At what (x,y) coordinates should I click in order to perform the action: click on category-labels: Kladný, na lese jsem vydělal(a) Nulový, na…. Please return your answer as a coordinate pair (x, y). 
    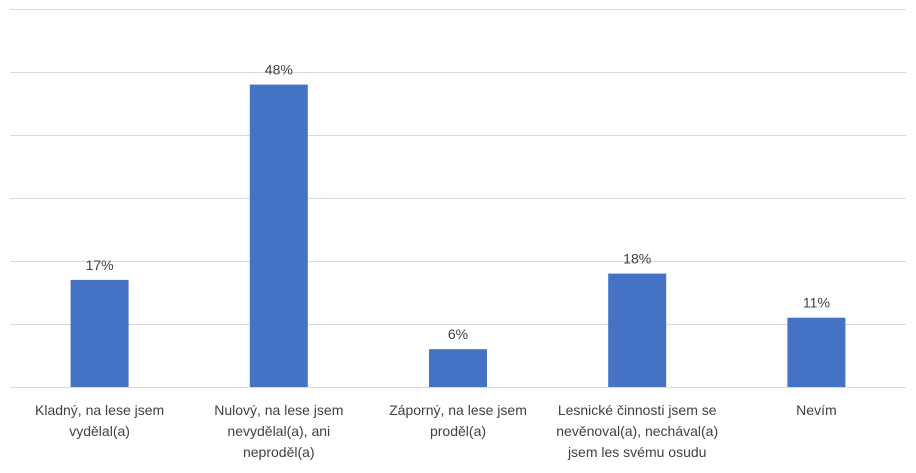
    Looking at the image, I should click on (436, 431).